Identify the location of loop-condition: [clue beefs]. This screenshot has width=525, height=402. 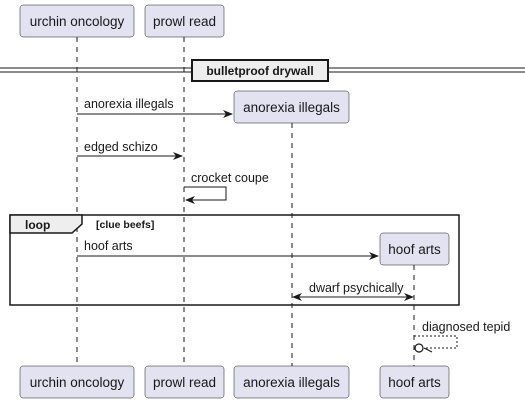
(125, 225).